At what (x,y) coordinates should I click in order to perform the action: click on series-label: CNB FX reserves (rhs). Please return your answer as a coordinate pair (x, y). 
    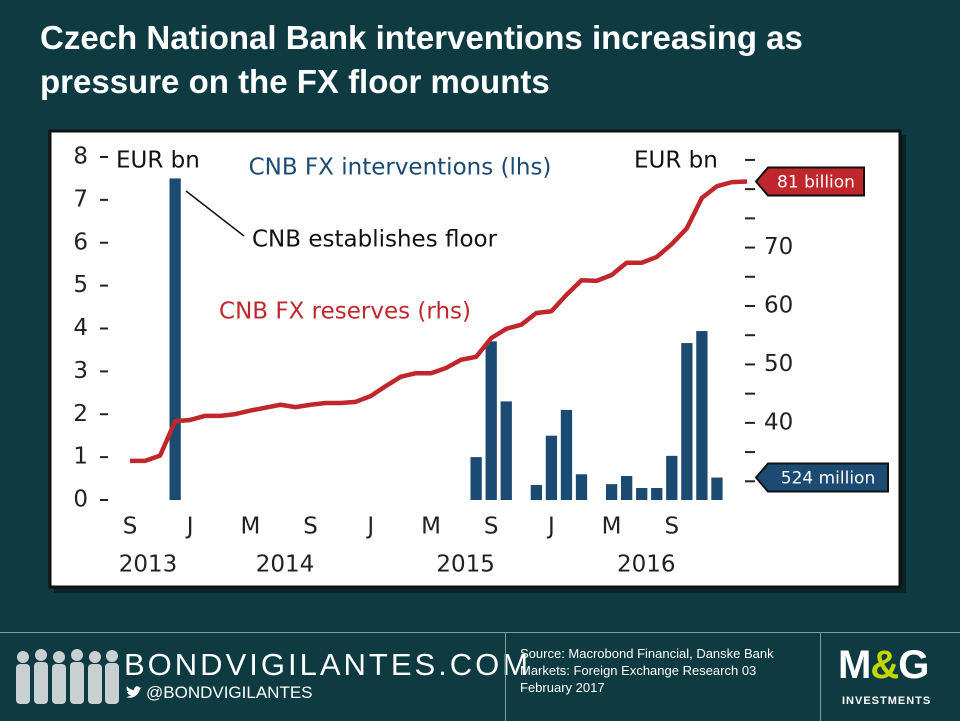
    Looking at the image, I should click on (345, 312).